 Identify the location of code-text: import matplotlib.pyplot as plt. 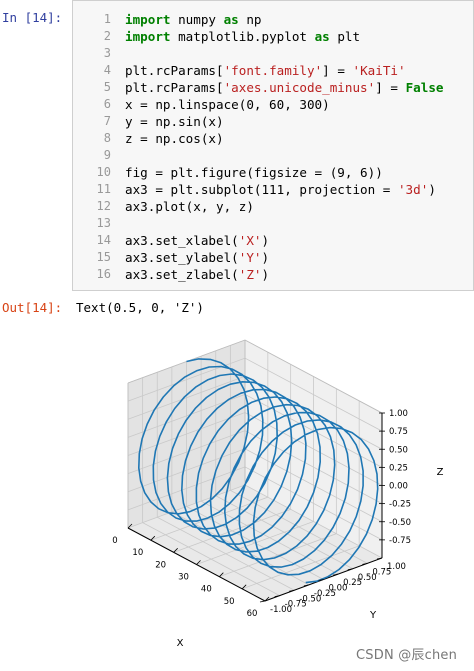
(242, 36).